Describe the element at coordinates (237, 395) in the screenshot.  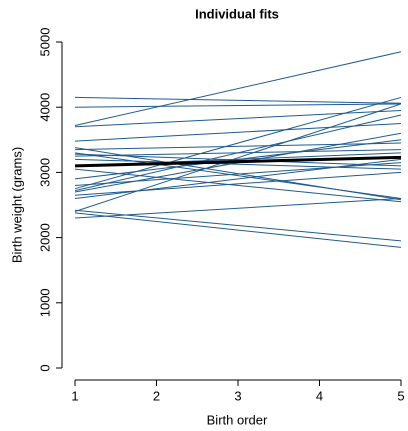
I see `x-tick-label: 3` at that location.